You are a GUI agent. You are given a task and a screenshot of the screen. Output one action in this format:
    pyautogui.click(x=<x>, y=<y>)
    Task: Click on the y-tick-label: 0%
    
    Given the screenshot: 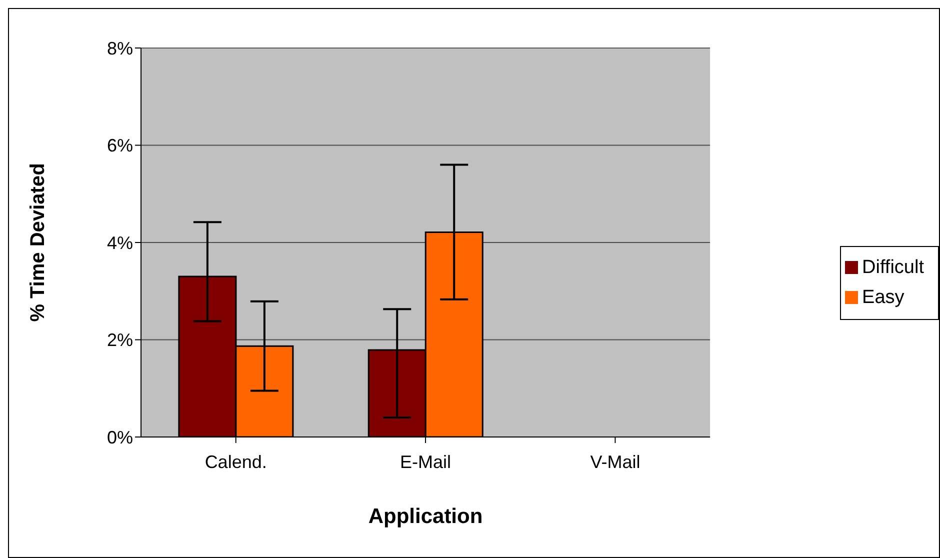 What is the action you would take?
    pyautogui.click(x=119, y=437)
    